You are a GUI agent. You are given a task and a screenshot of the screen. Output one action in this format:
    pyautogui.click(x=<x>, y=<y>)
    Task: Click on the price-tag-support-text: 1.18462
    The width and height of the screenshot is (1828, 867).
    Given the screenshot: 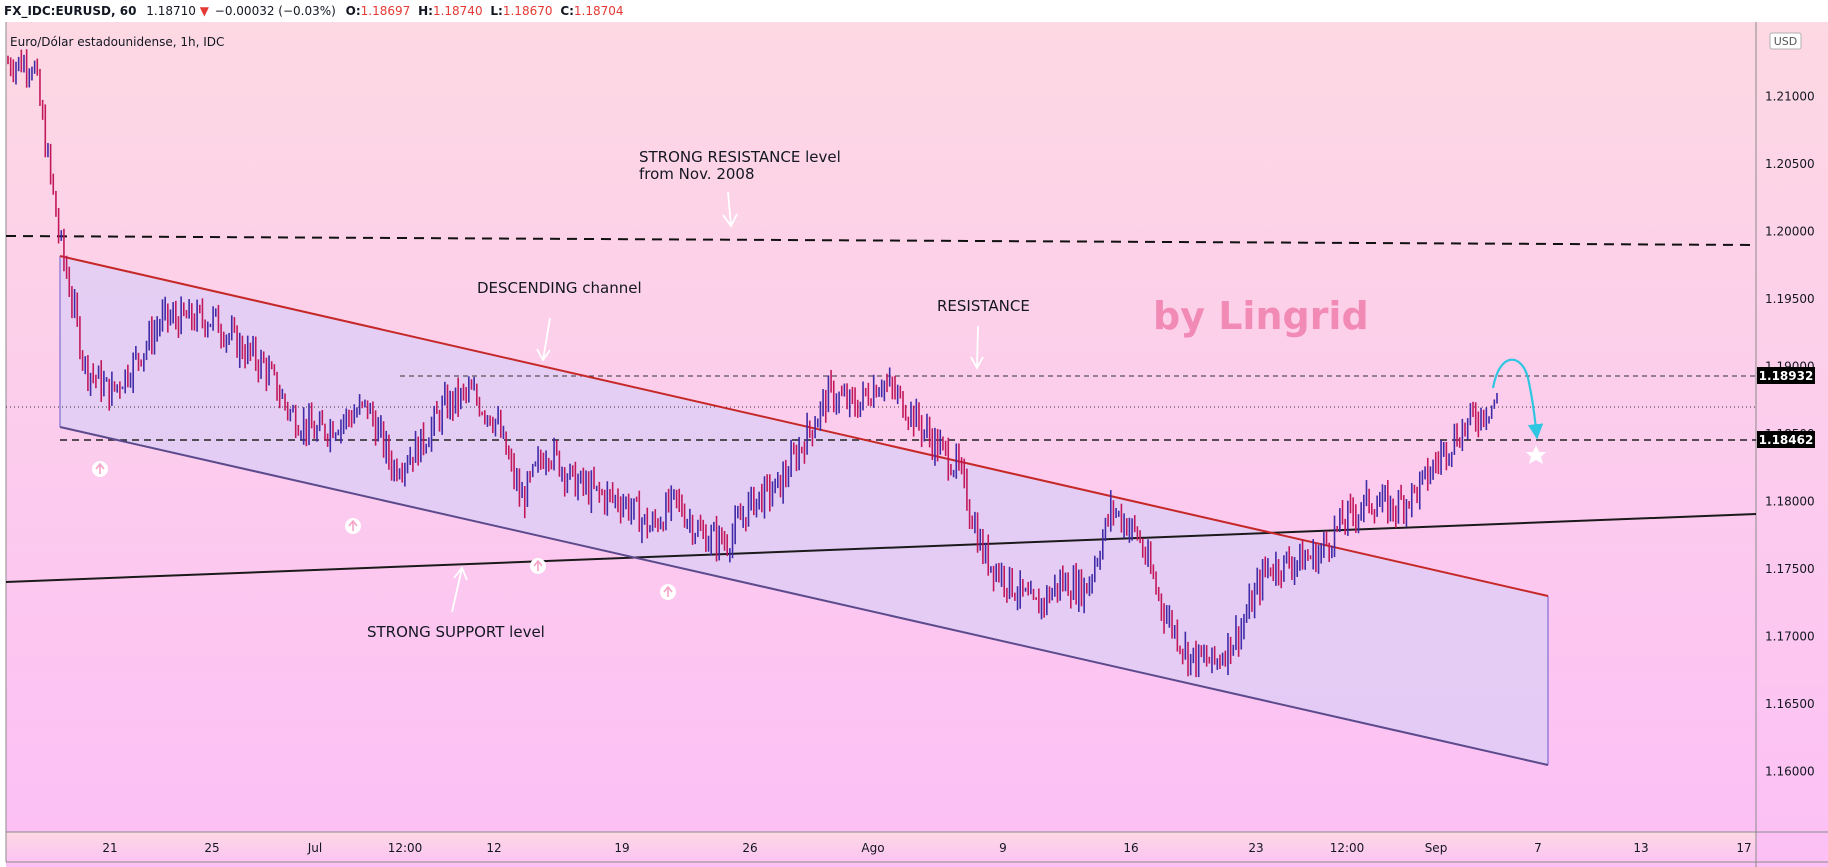 What is the action you would take?
    pyautogui.click(x=1786, y=440)
    